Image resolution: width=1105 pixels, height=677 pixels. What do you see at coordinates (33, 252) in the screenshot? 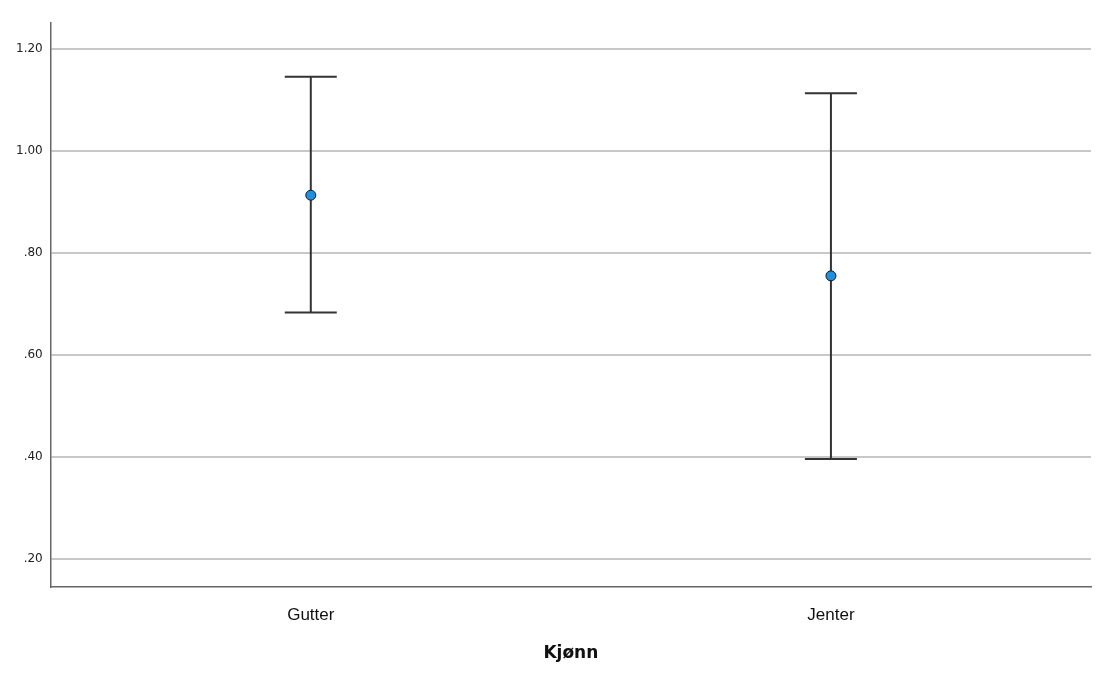
I see `y-tick-label: .80` at bounding box center [33, 252].